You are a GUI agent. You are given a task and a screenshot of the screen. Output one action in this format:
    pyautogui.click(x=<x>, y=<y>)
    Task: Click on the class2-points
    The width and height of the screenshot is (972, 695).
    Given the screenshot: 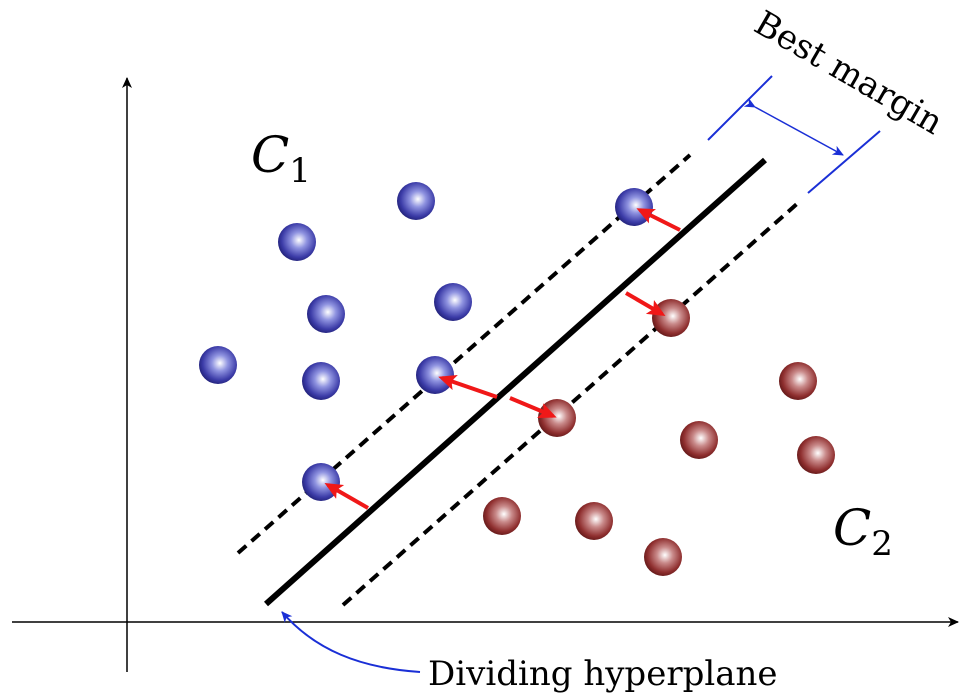 What is the action you would take?
    pyautogui.click(x=659, y=437)
    